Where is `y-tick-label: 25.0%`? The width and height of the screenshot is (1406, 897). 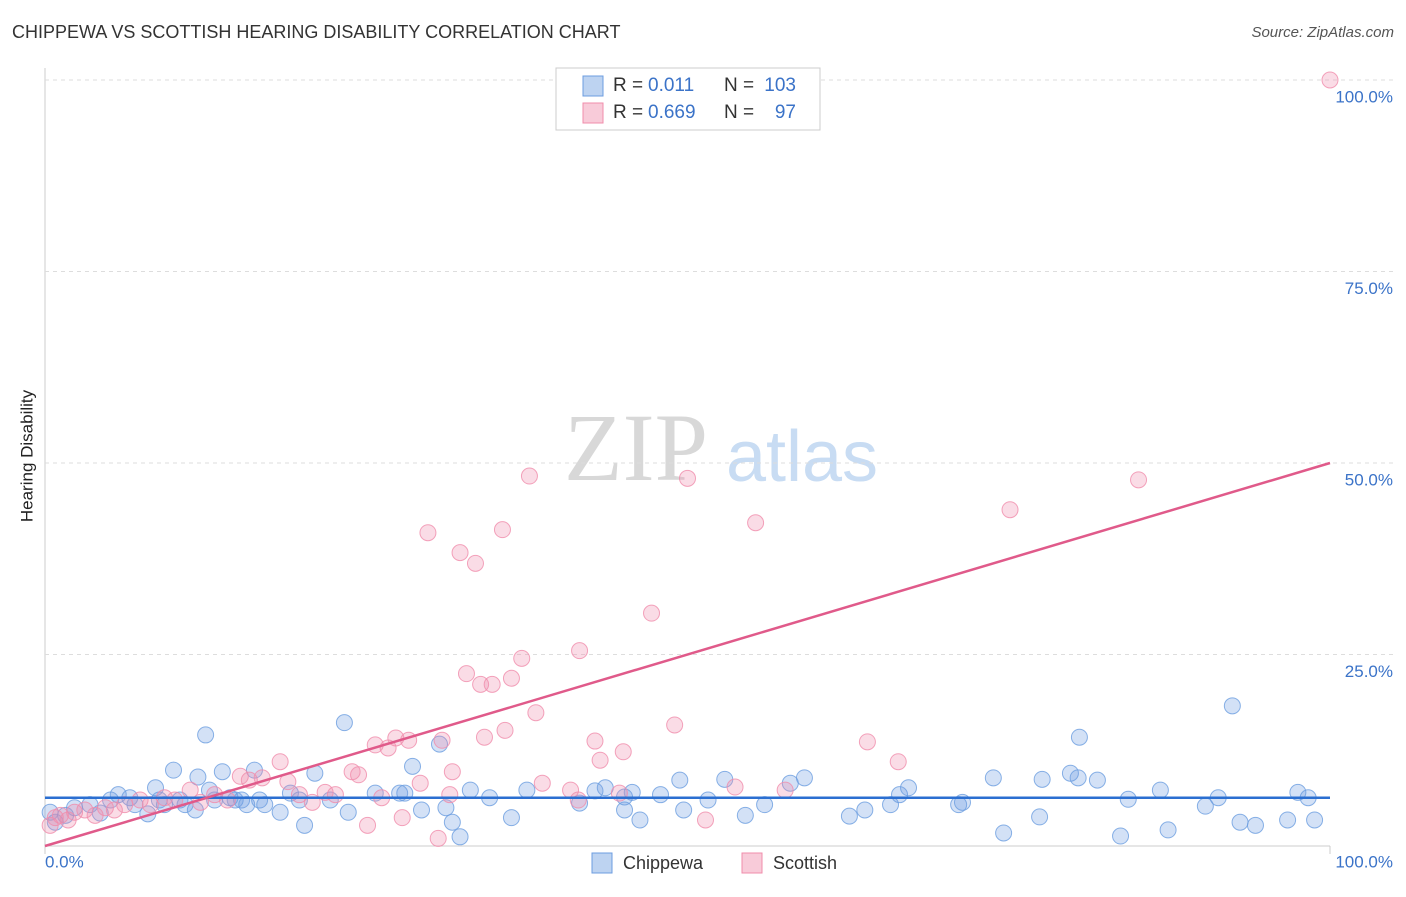
y-tick-label: 25.0% is located at coordinates (1369, 671).